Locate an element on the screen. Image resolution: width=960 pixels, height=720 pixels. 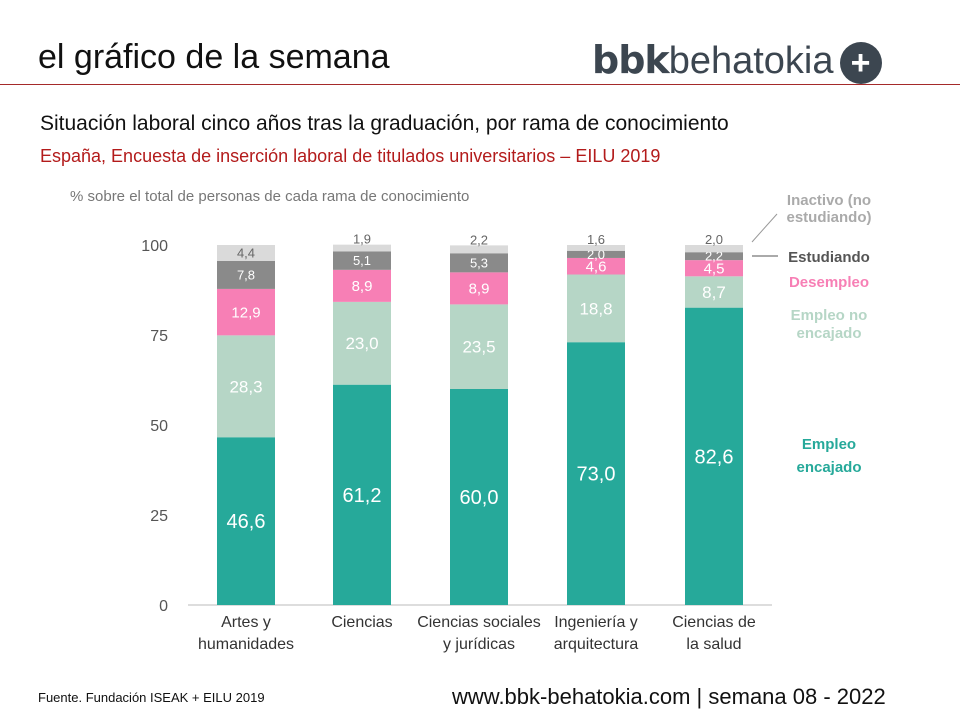
data-label: 2,0 is located at coordinates (714, 239).